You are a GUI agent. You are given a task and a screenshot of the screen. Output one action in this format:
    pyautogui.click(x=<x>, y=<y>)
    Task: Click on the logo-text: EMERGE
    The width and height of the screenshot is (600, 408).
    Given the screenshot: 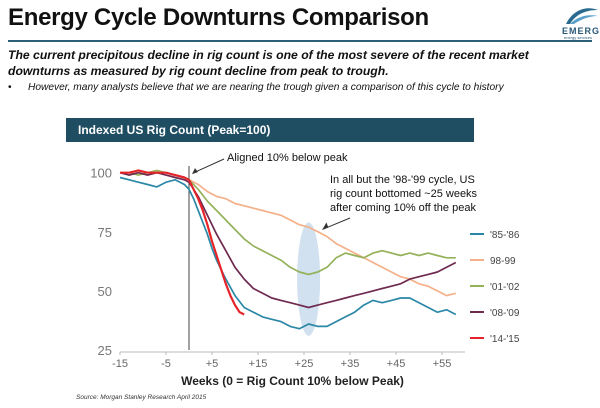 What is the action you would take?
    pyautogui.click(x=581, y=31)
    